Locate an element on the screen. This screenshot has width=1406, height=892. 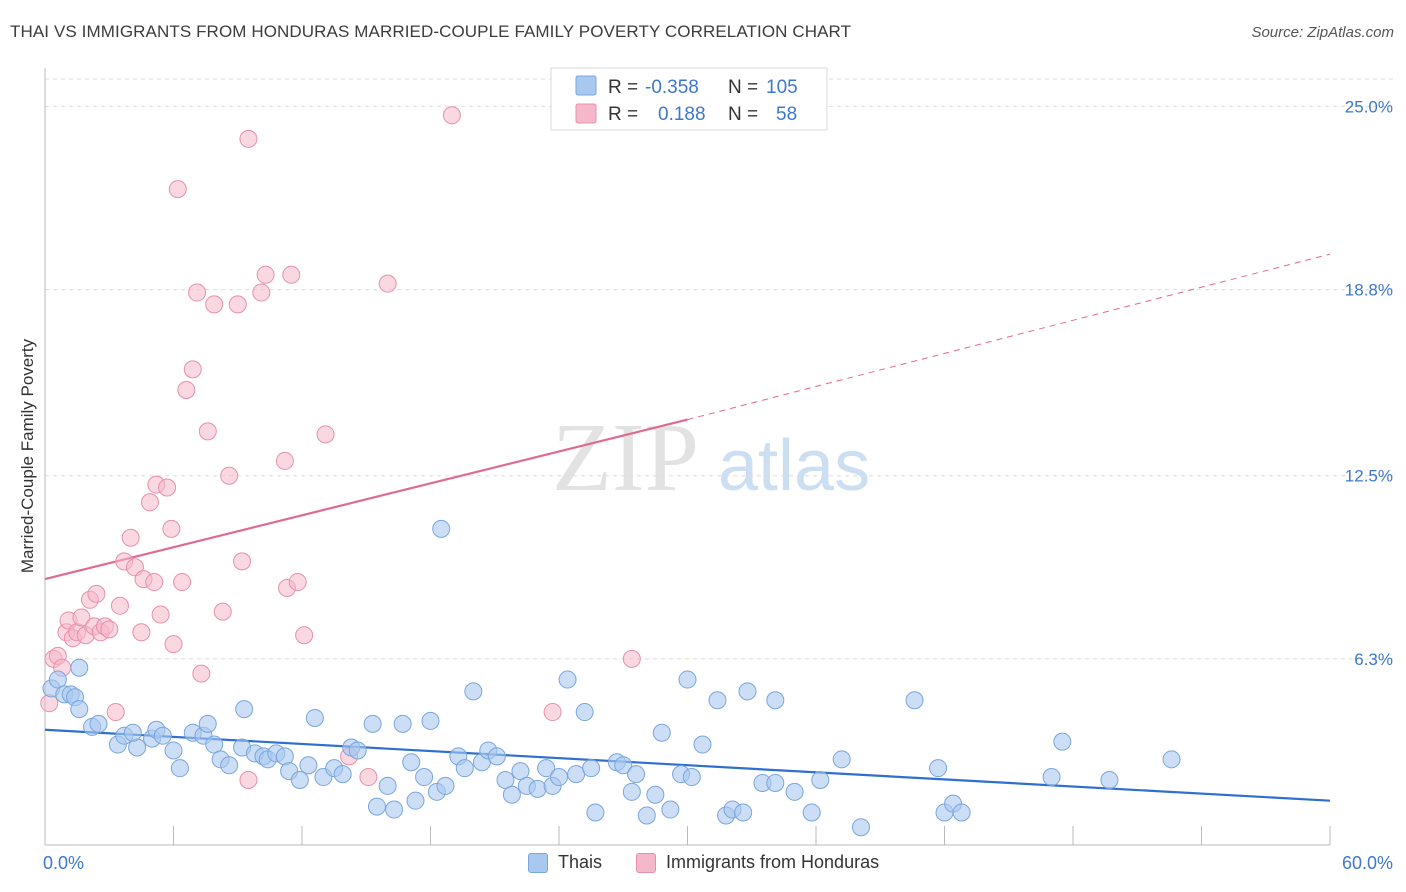
legend-label-honduras: Immigrants from Honduras is located at coordinates (773, 862).